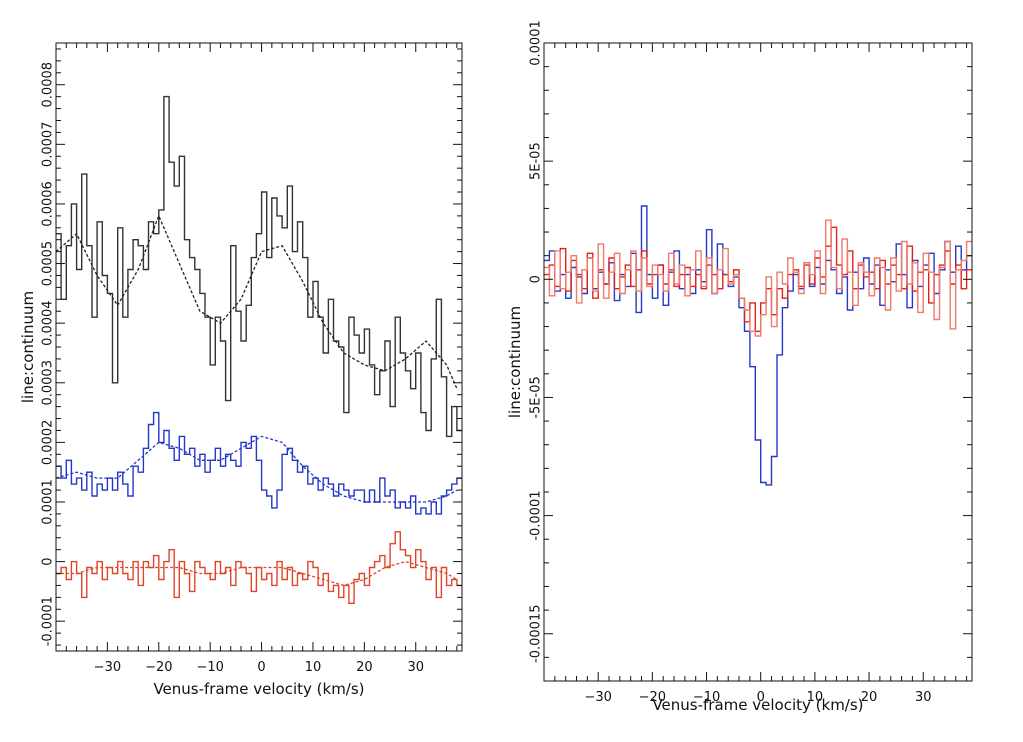 The image size is (1023, 742). Describe the element at coordinates (48, 145) in the screenshot. I see `y-tick-label: 0.0007` at that location.